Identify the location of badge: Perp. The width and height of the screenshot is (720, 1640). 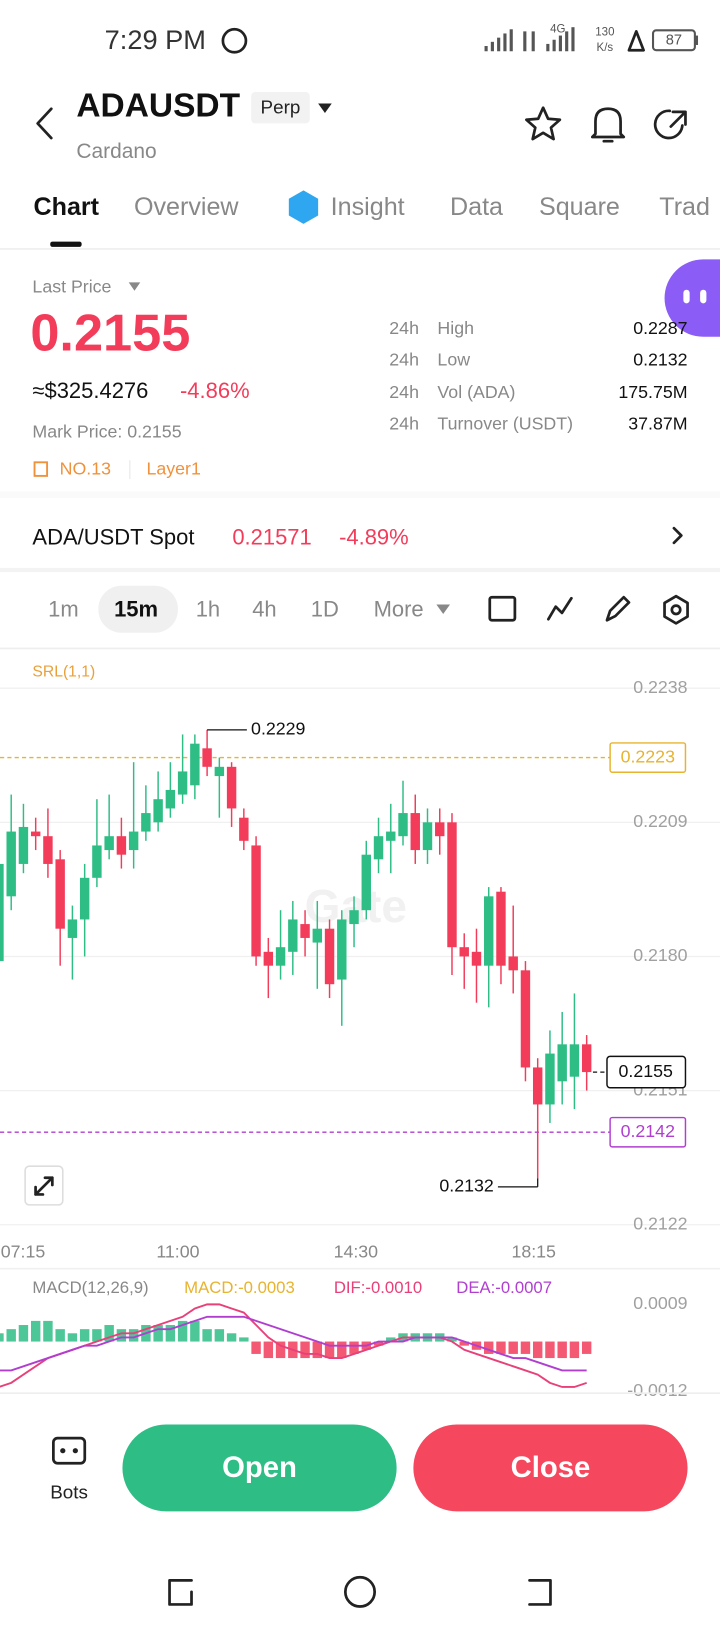
(281, 107).